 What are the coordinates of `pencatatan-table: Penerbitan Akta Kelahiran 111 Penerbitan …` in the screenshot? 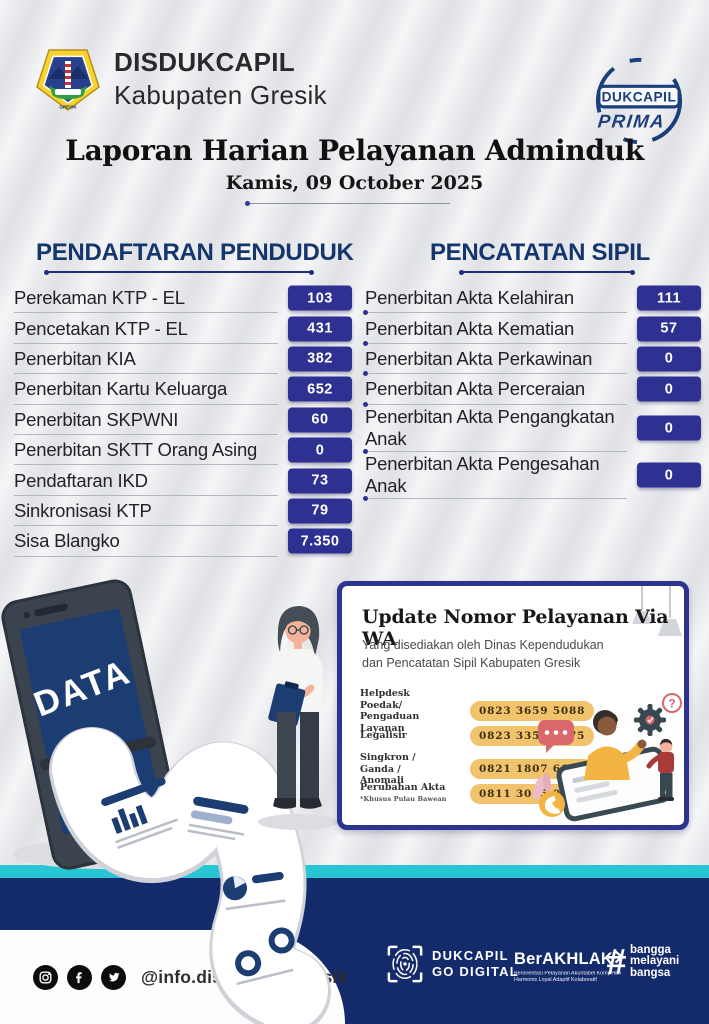 It's located at (532, 392).